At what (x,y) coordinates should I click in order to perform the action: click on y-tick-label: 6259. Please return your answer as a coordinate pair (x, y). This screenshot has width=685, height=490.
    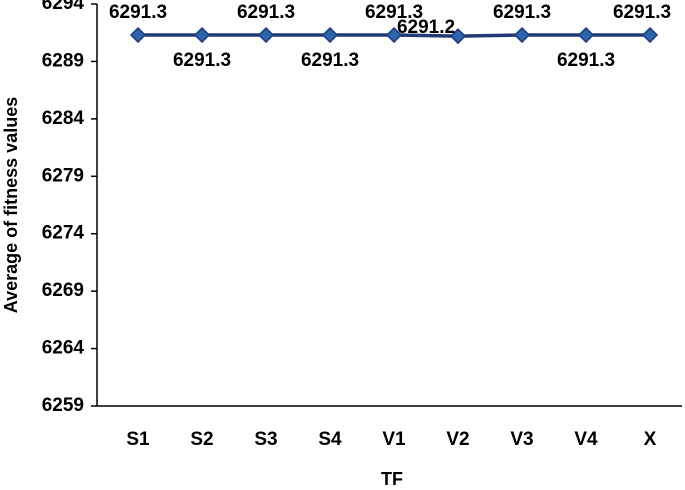
    Looking at the image, I should click on (63, 405).